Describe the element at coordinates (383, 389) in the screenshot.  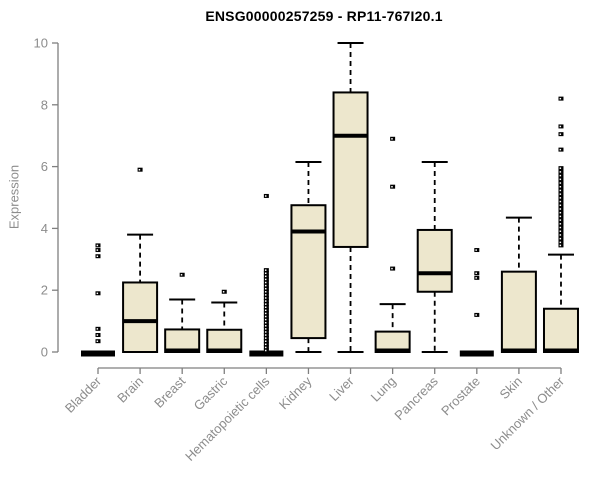
I see `x-tick-label-lung: Lung` at that location.